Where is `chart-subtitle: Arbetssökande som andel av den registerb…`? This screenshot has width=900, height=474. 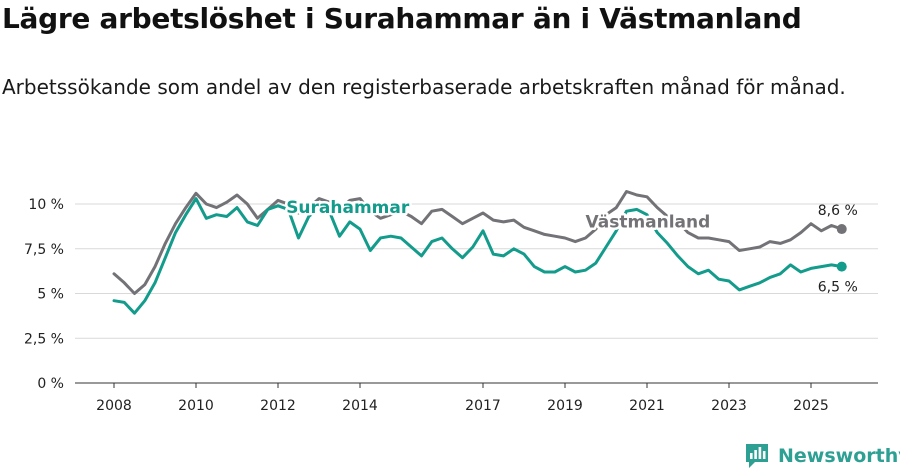
chart-subtitle: Arbetssökande som andel av den registerb… is located at coordinates (424, 87).